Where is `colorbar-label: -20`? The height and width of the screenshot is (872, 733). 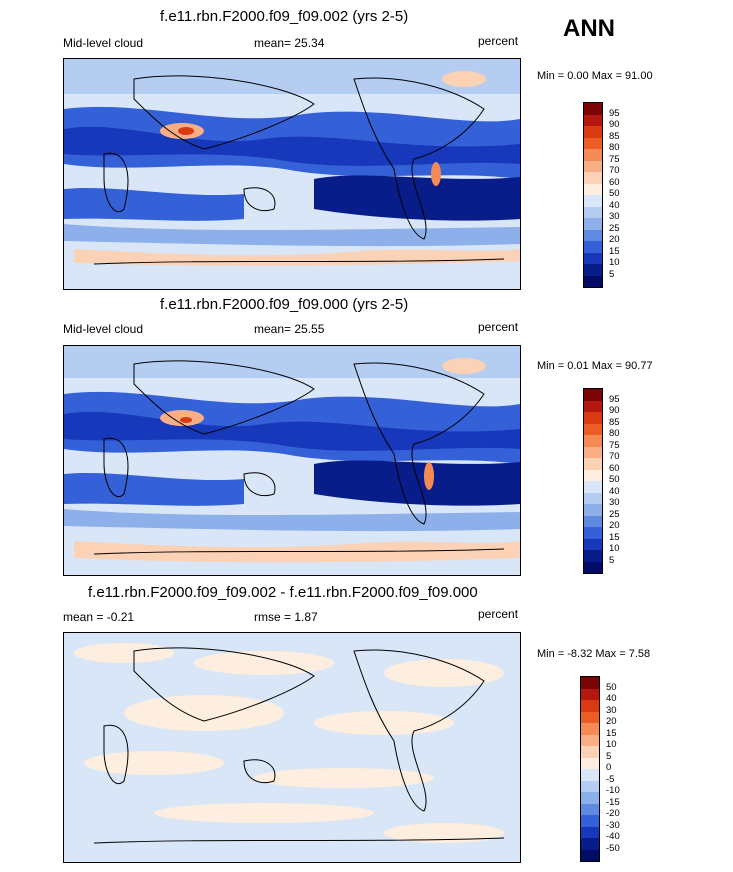 colorbar-label: -20 is located at coordinates (613, 813).